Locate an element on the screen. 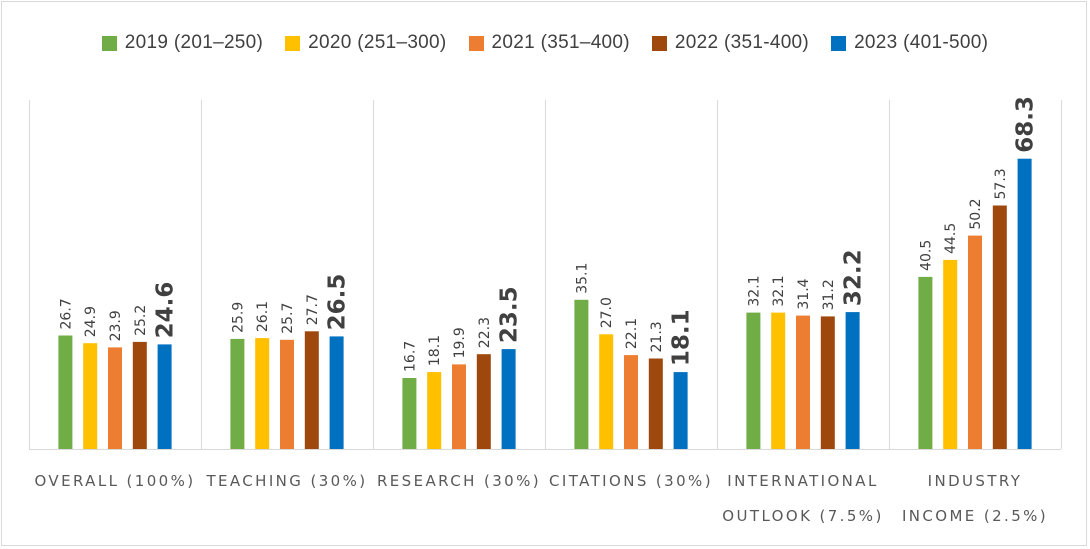 The width and height of the screenshot is (1090, 549). x-tick-label: RESEARCH (30%) is located at coordinates (459, 481).